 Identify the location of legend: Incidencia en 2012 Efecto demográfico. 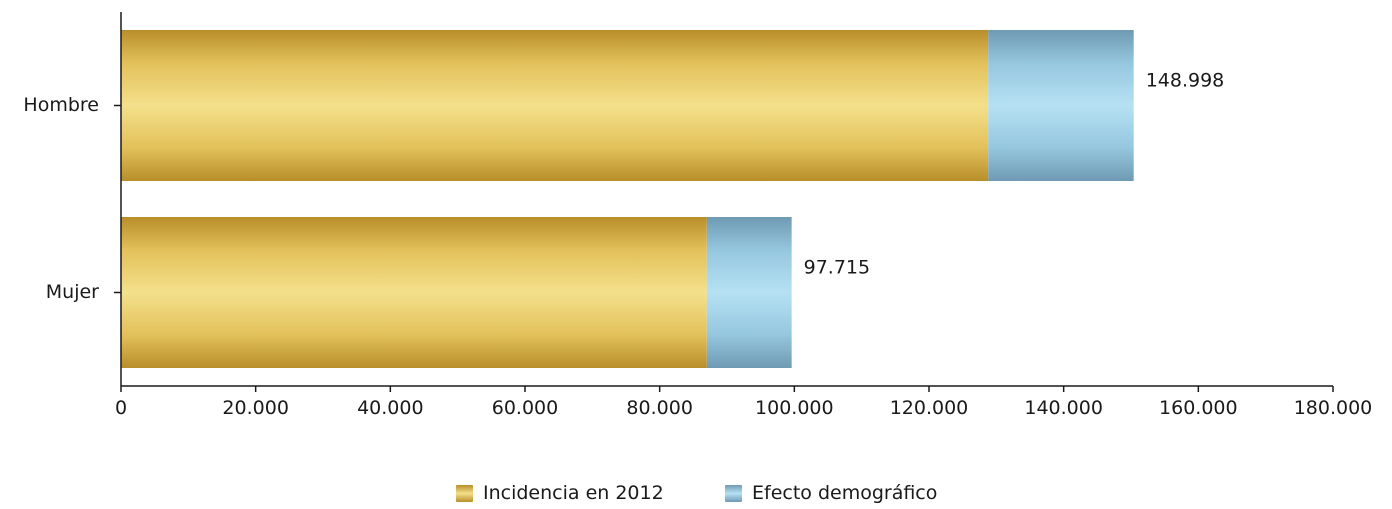
(696, 488).